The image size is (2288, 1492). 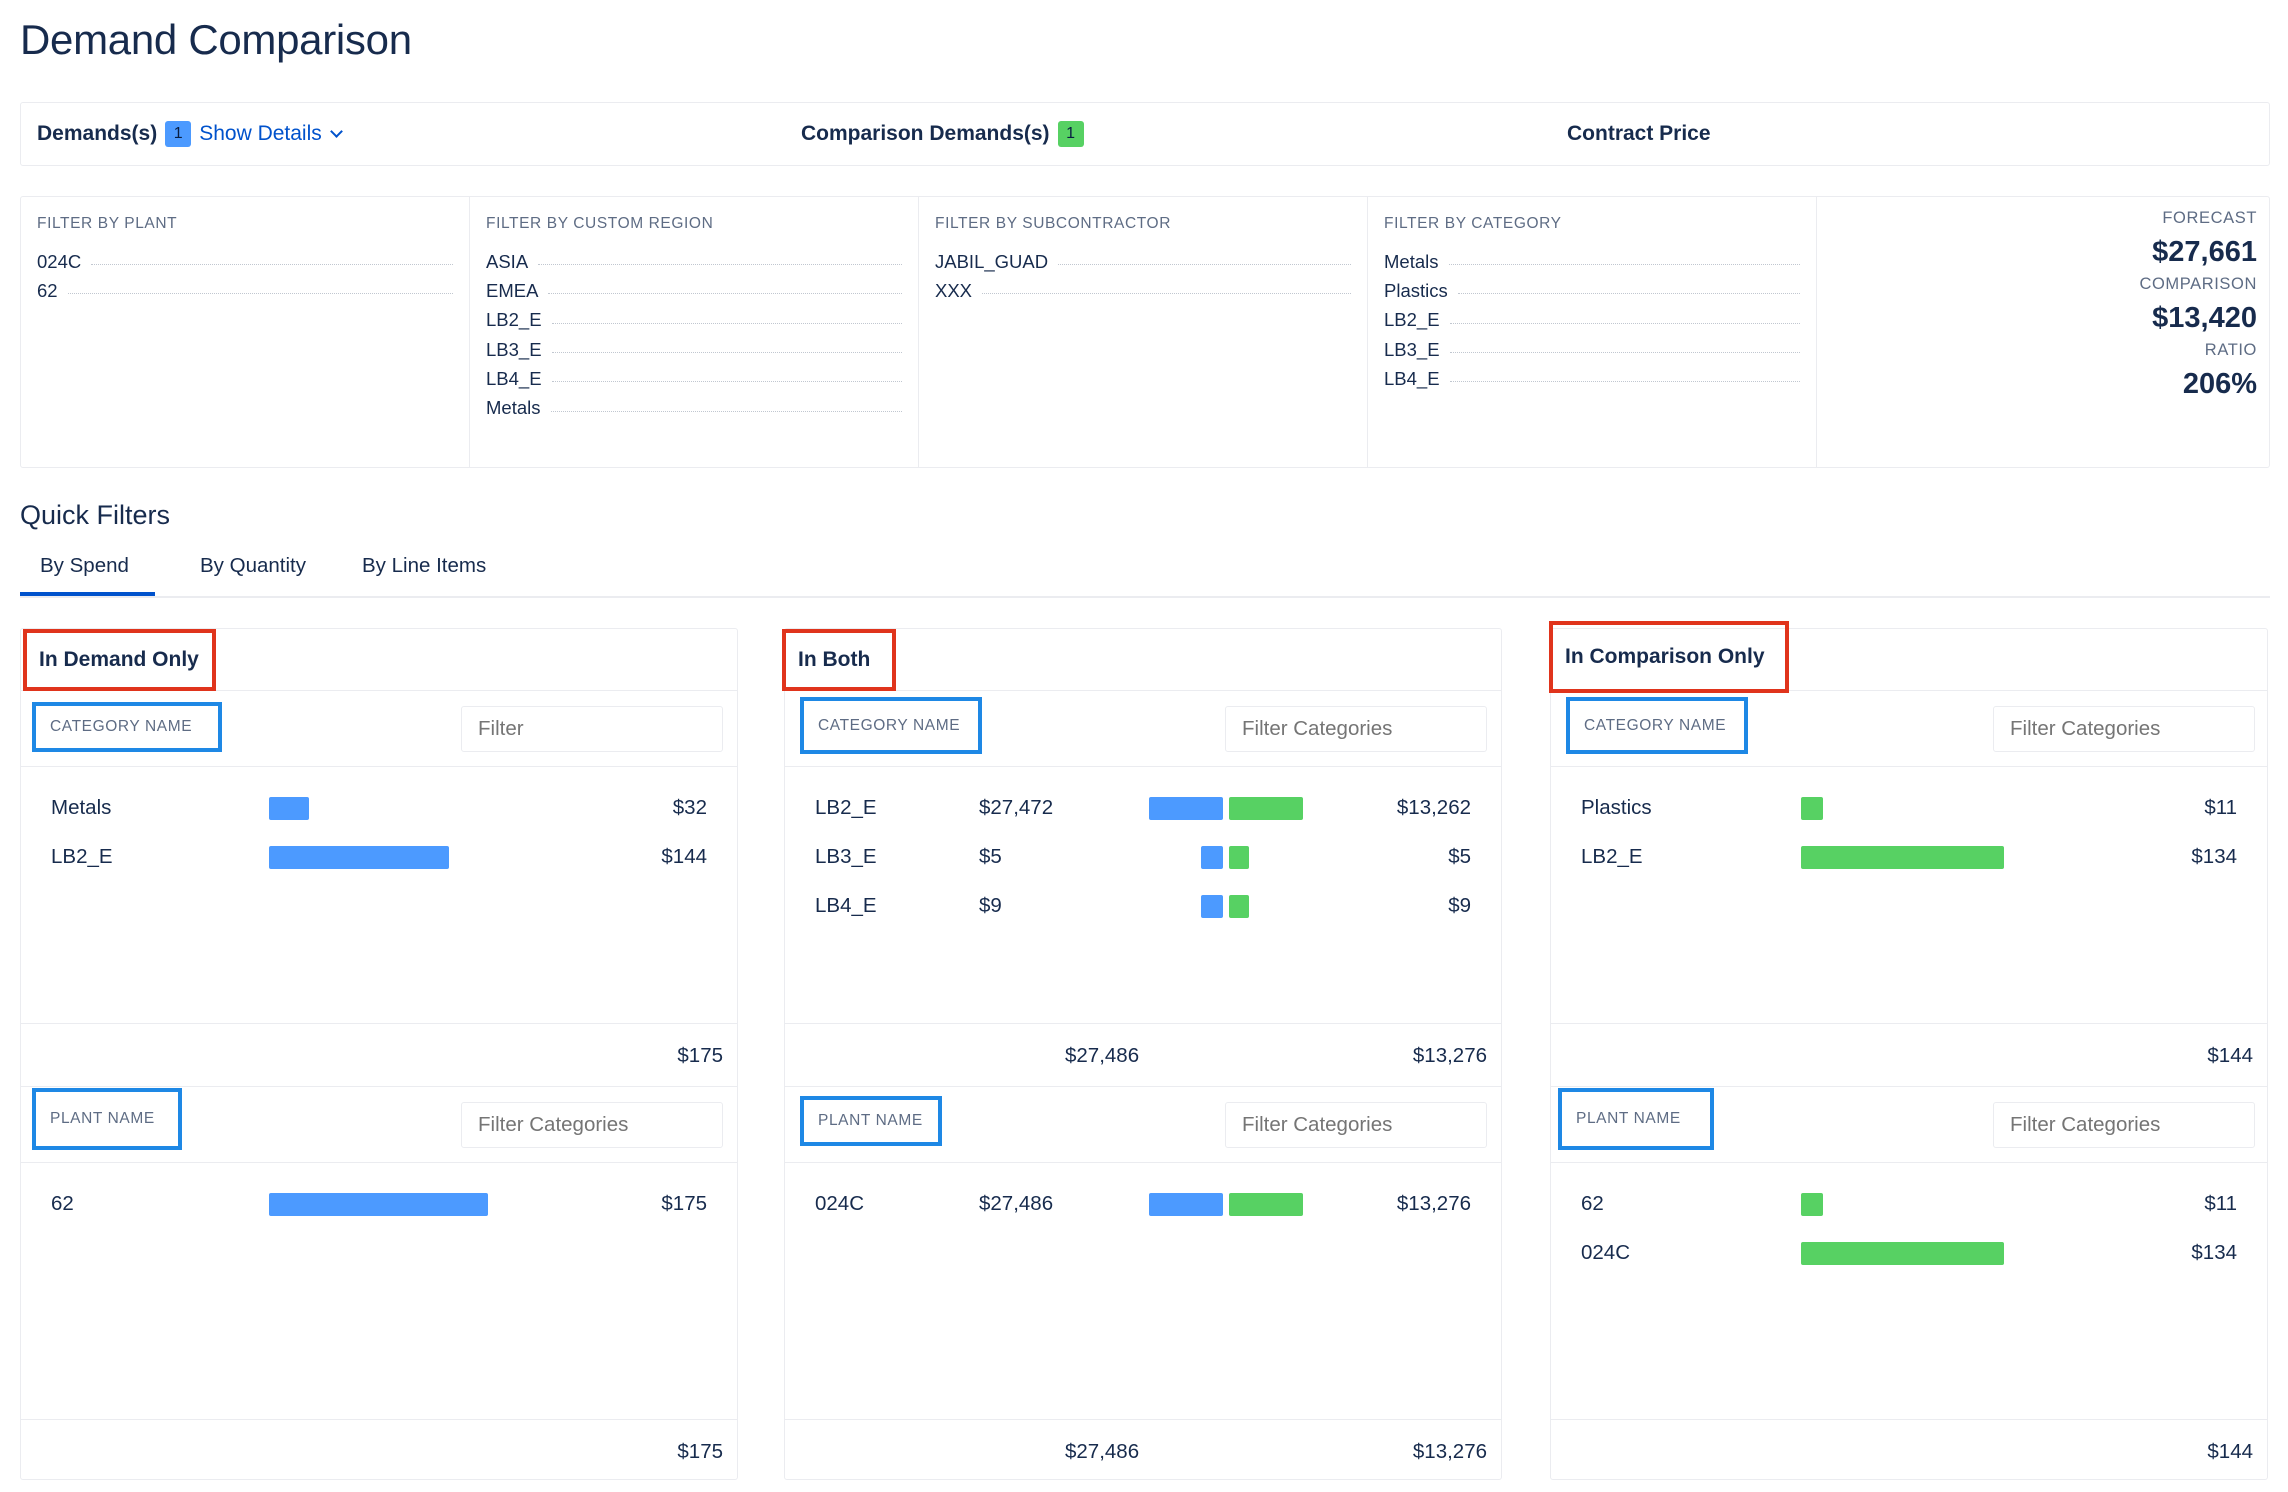 I want to click on filter-by-subcontractor: FILTER BY SUBCONTRACTOR JABIL_GUAD XXX, so click(x=1143, y=332).